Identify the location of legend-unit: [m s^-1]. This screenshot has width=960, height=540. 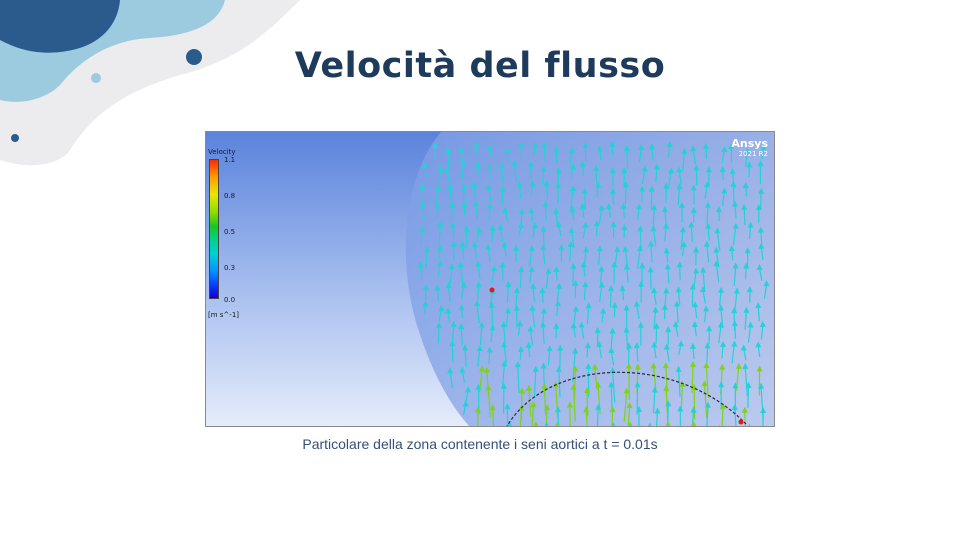
(223, 315).